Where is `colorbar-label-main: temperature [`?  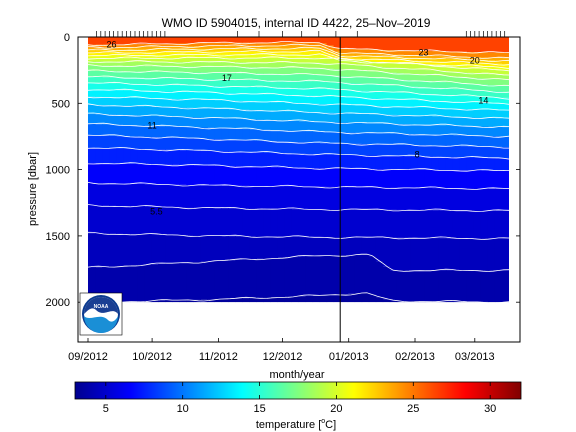
colorbar-label-main: temperature [ is located at coordinates (288, 425).